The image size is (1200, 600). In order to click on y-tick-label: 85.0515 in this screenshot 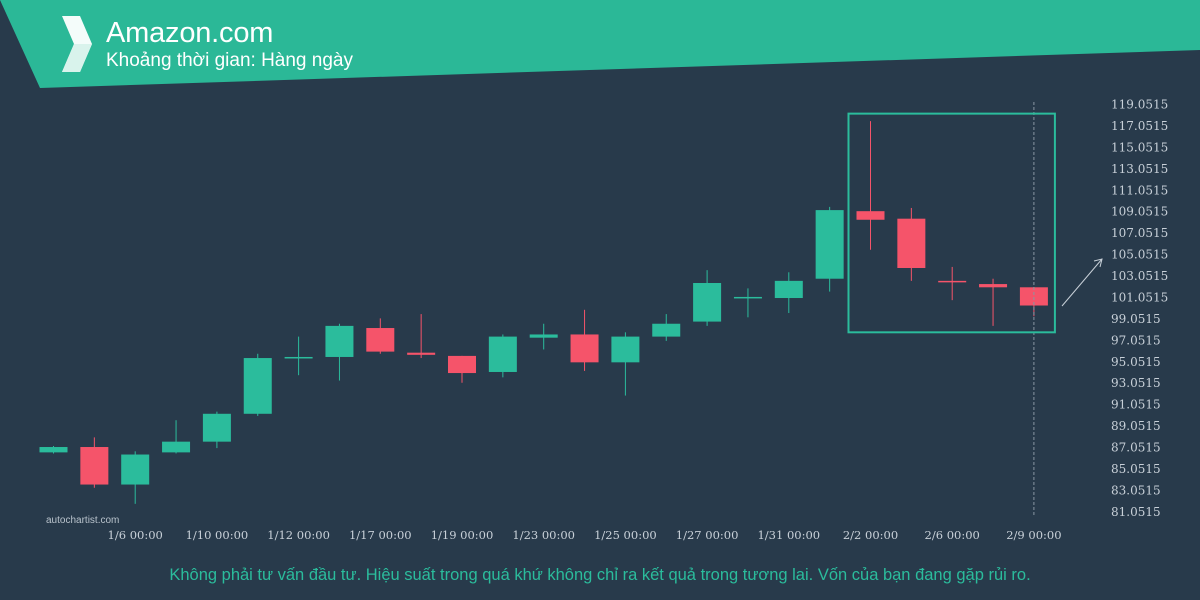, I will do `click(1136, 469)`.